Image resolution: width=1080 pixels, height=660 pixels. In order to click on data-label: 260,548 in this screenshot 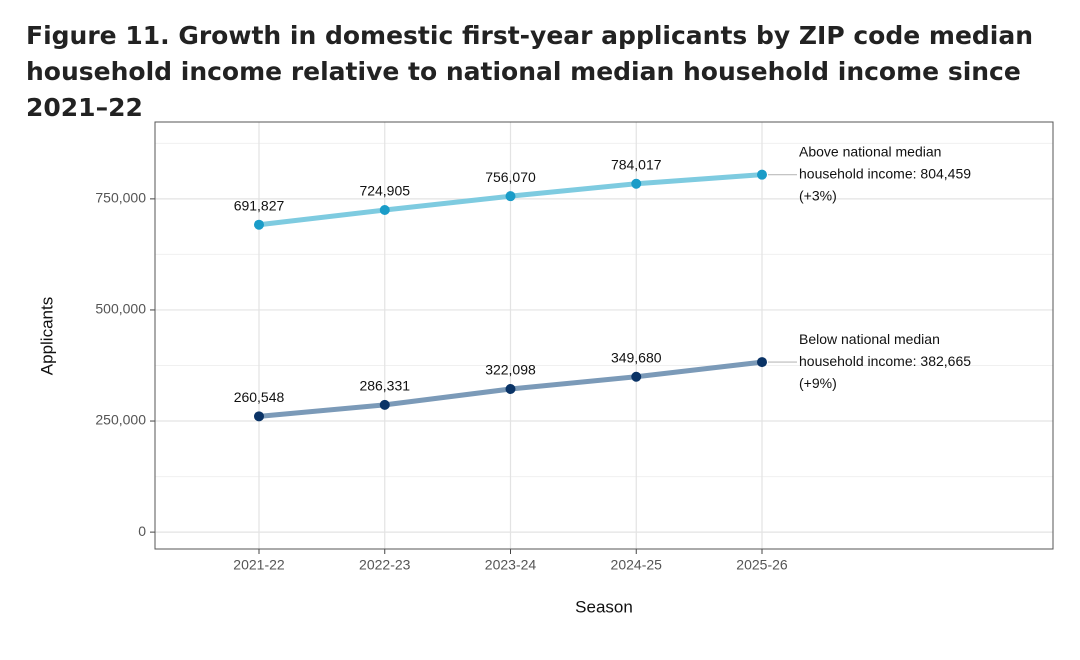, I will do `click(259, 397)`.